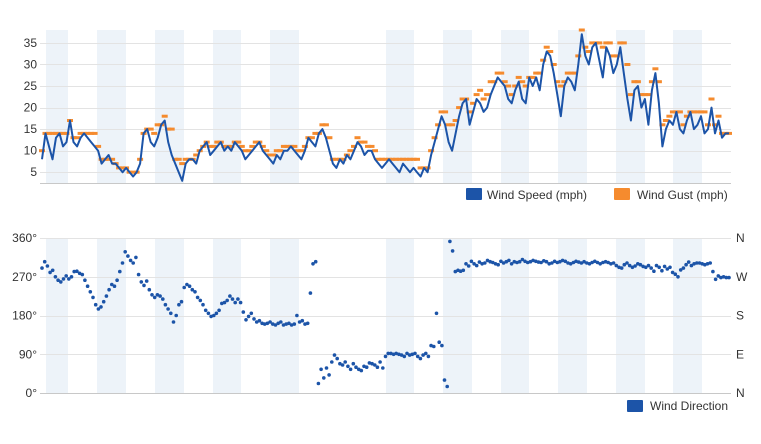 The height and width of the screenshot is (444, 761). I want to click on direction-y-tick-label: 0°, so click(32, 393).